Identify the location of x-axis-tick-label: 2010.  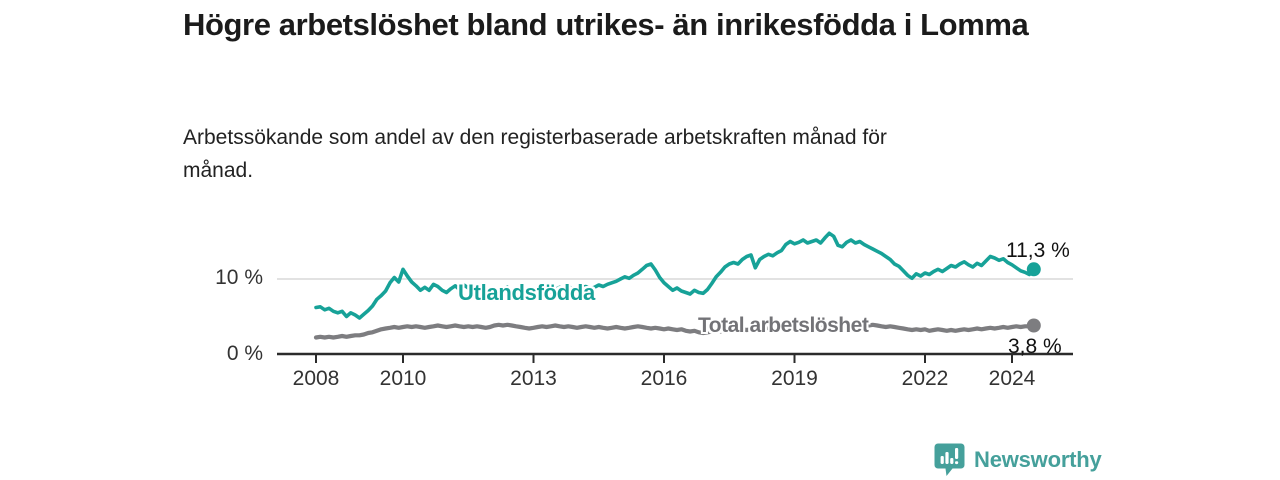
(403, 378).